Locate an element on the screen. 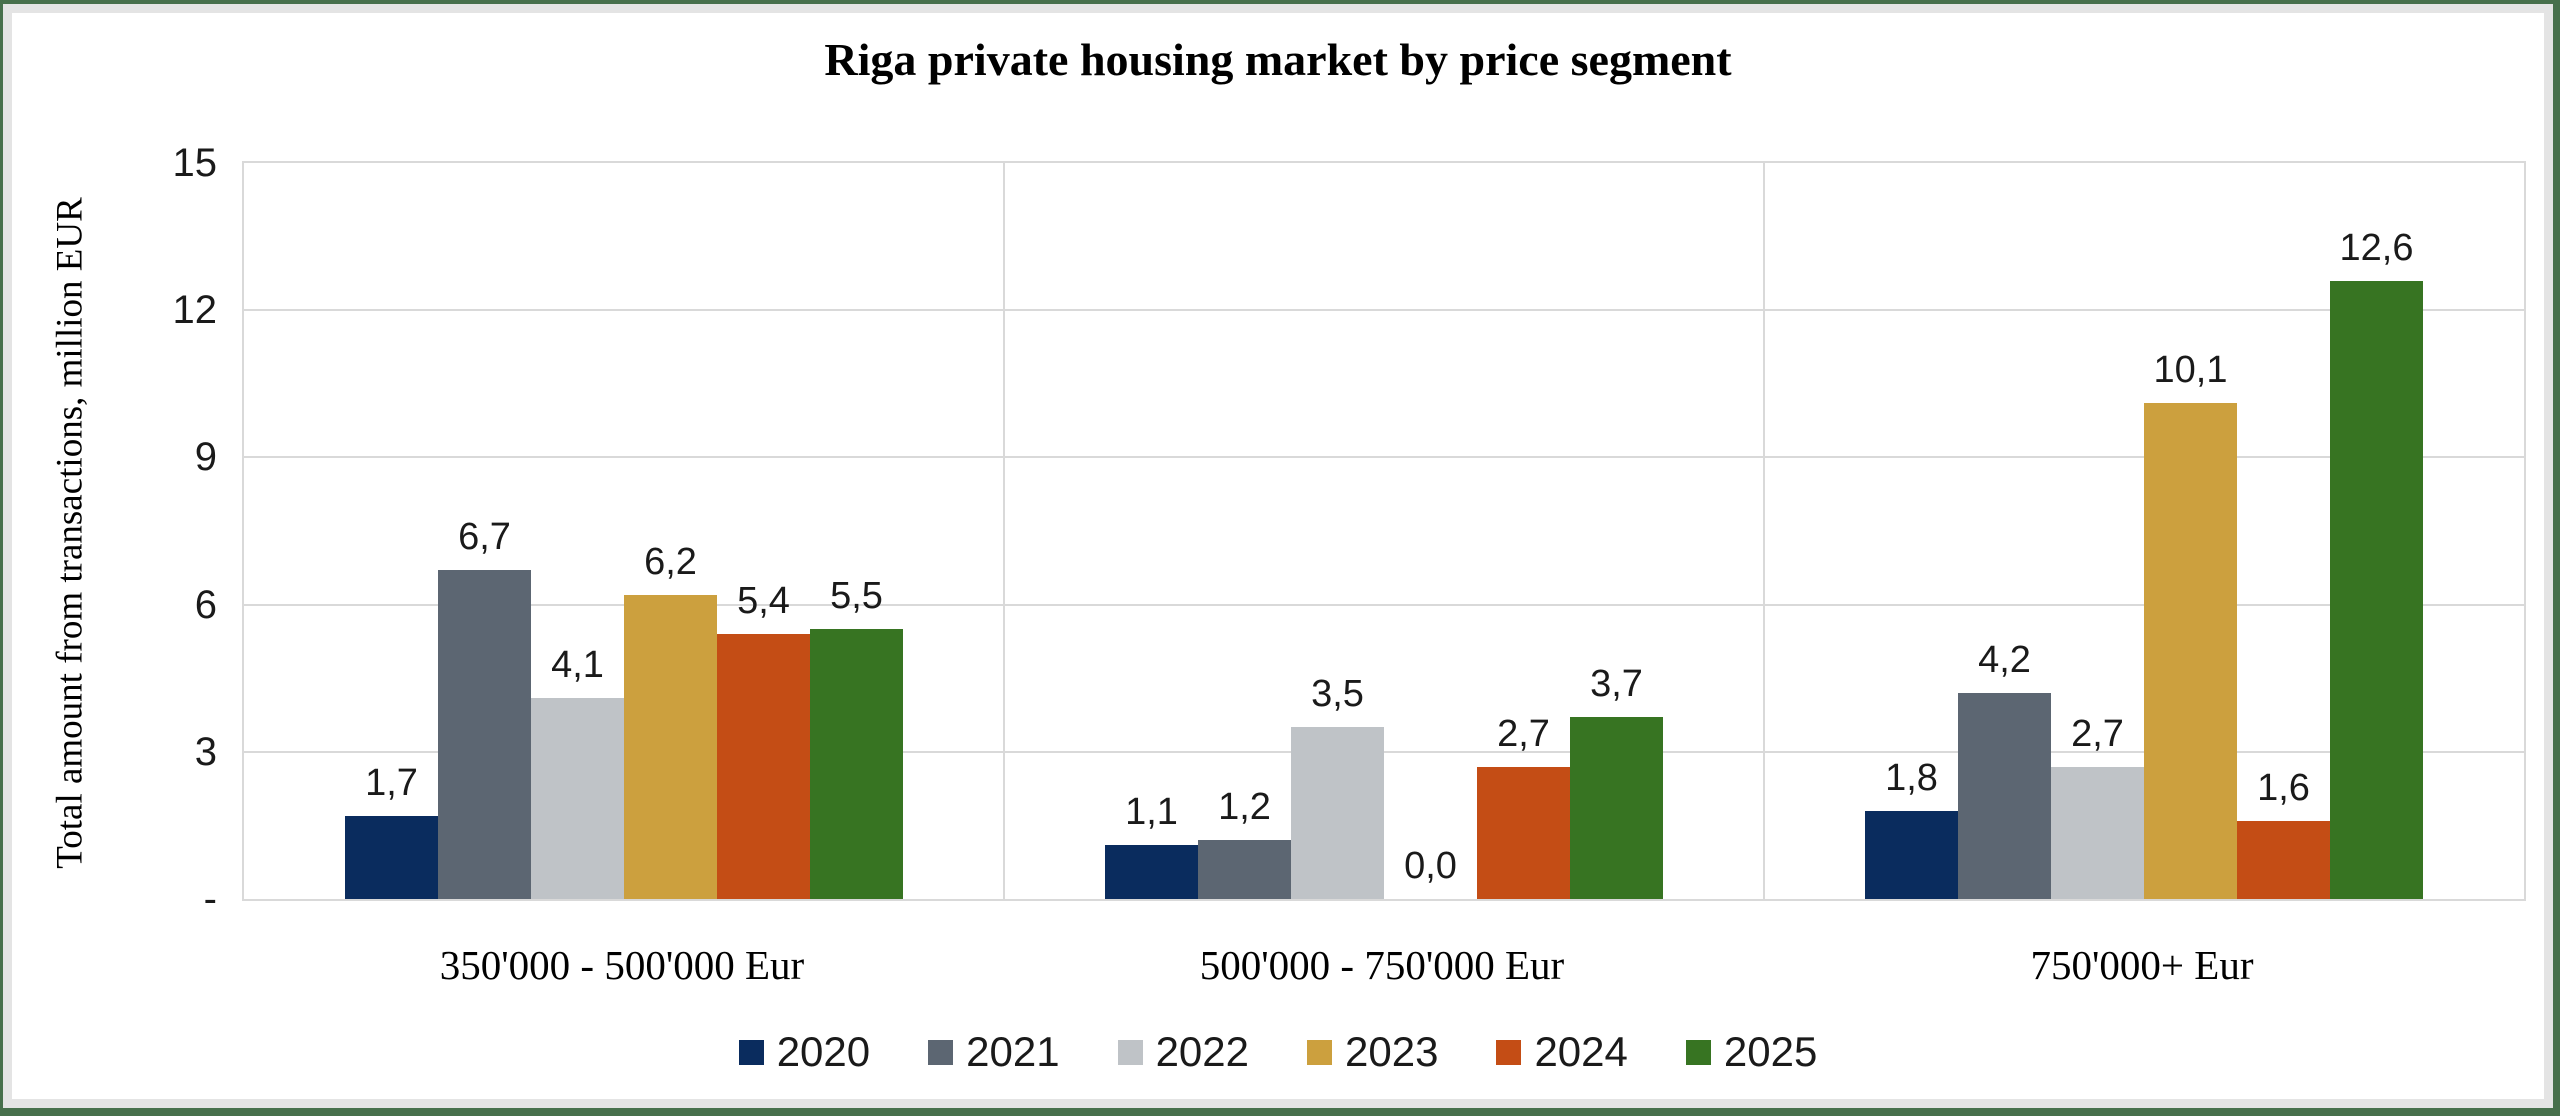 The height and width of the screenshot is (1116, 2560). legend-label-2025: 2025 is located at coordinates (1770, 1051).